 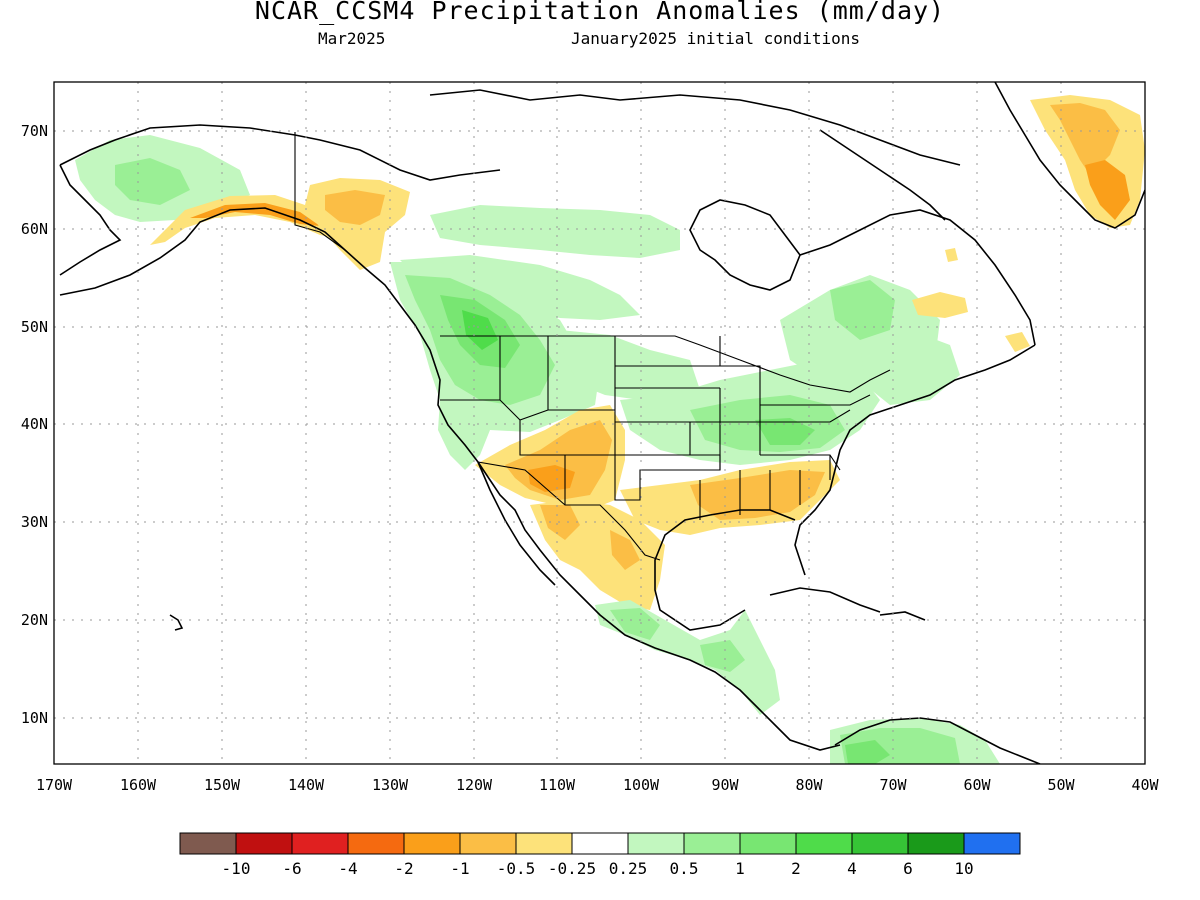 What do you see at coordinates (90, 220) in the screenshot?
I see `coastline-alaska-west` at bounding box center [90, 220].